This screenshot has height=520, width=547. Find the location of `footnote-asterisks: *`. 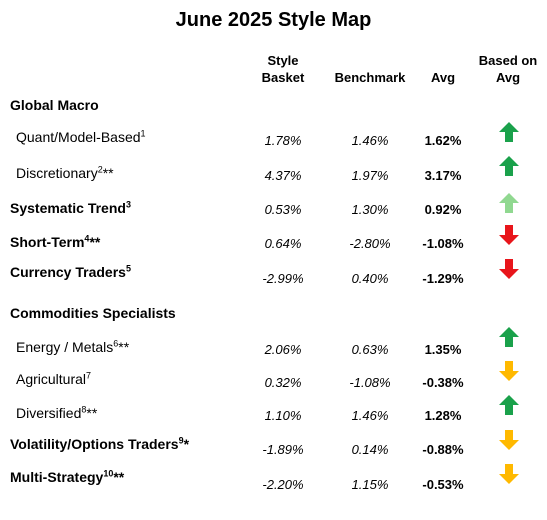

footnote-asterisks: * is located at coordinates (186, 444).